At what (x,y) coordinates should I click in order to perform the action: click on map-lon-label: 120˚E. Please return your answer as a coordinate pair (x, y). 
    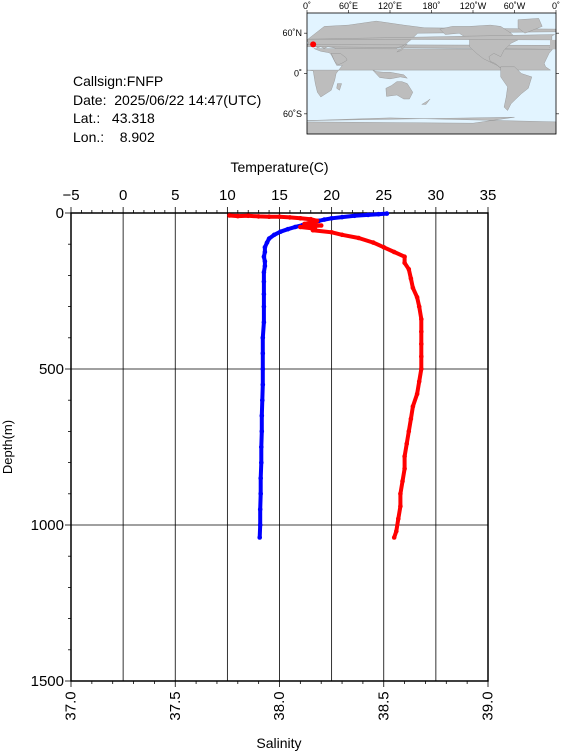
    Looking at the image, I should click on (390, 6).